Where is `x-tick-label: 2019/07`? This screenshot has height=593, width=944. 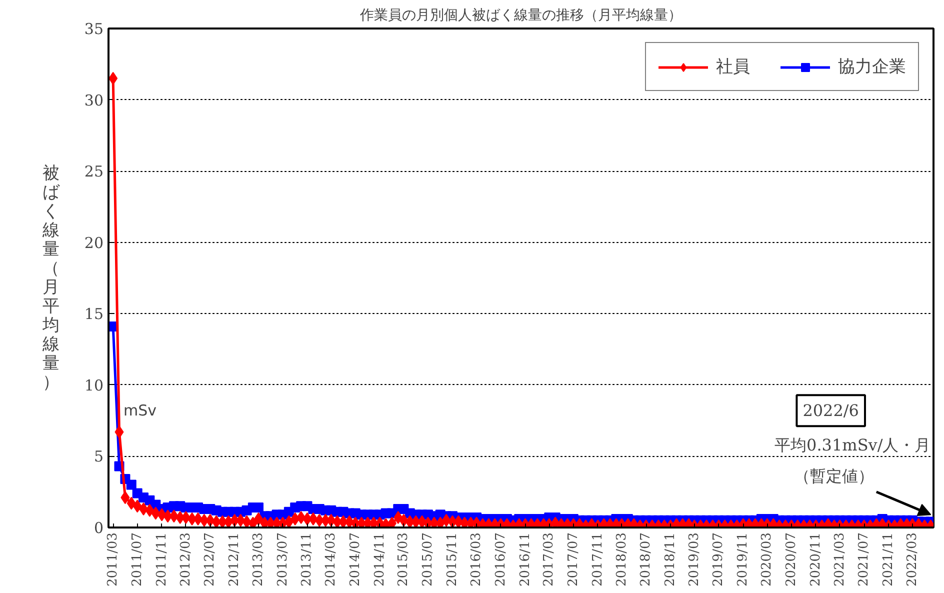 x-tick-label: 2019/07 is located at coordinates (718, 559).